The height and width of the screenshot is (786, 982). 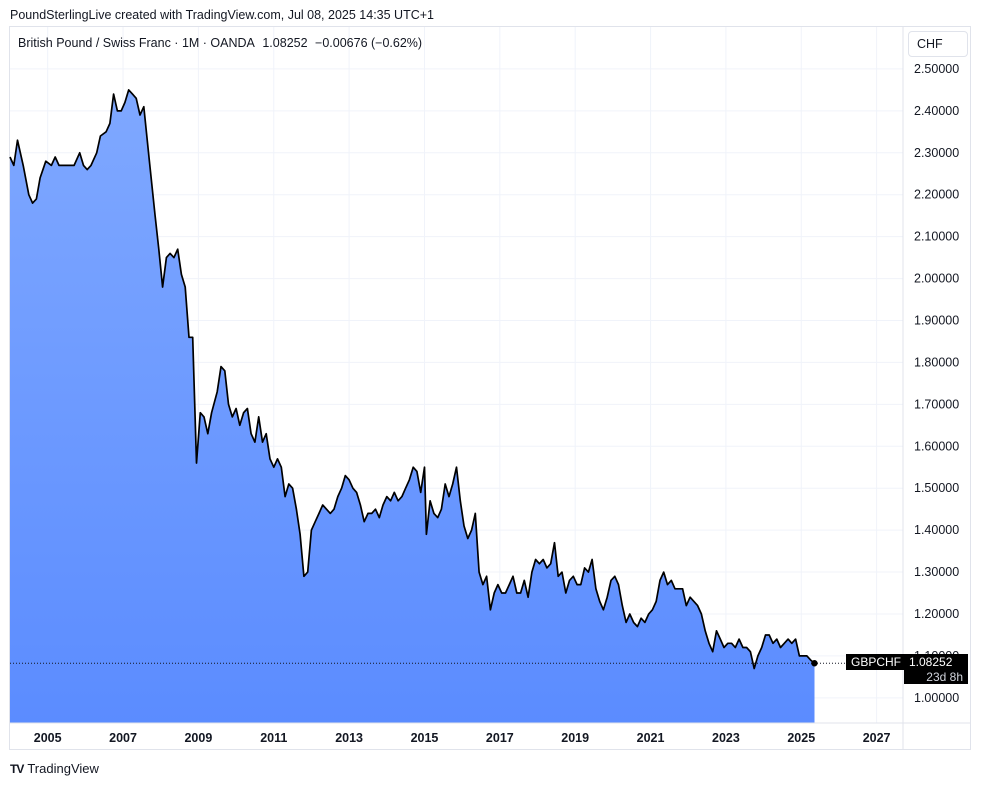 I want to click on price-tick-label: 1.20000, so click(x=936, y=614).